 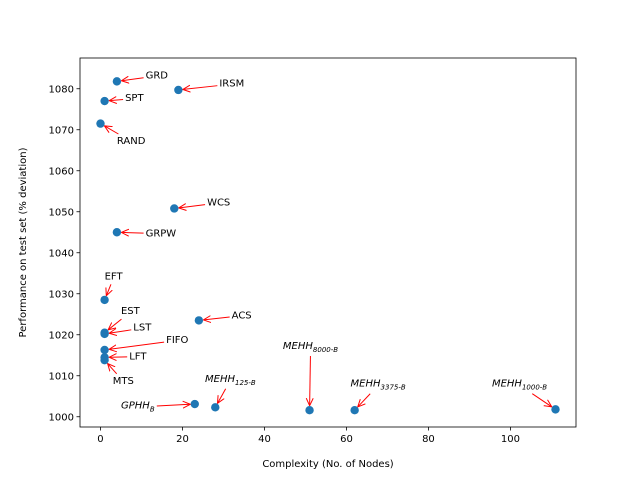 I want to click on y-tick-label: 1030, so click(x=61, y=294).